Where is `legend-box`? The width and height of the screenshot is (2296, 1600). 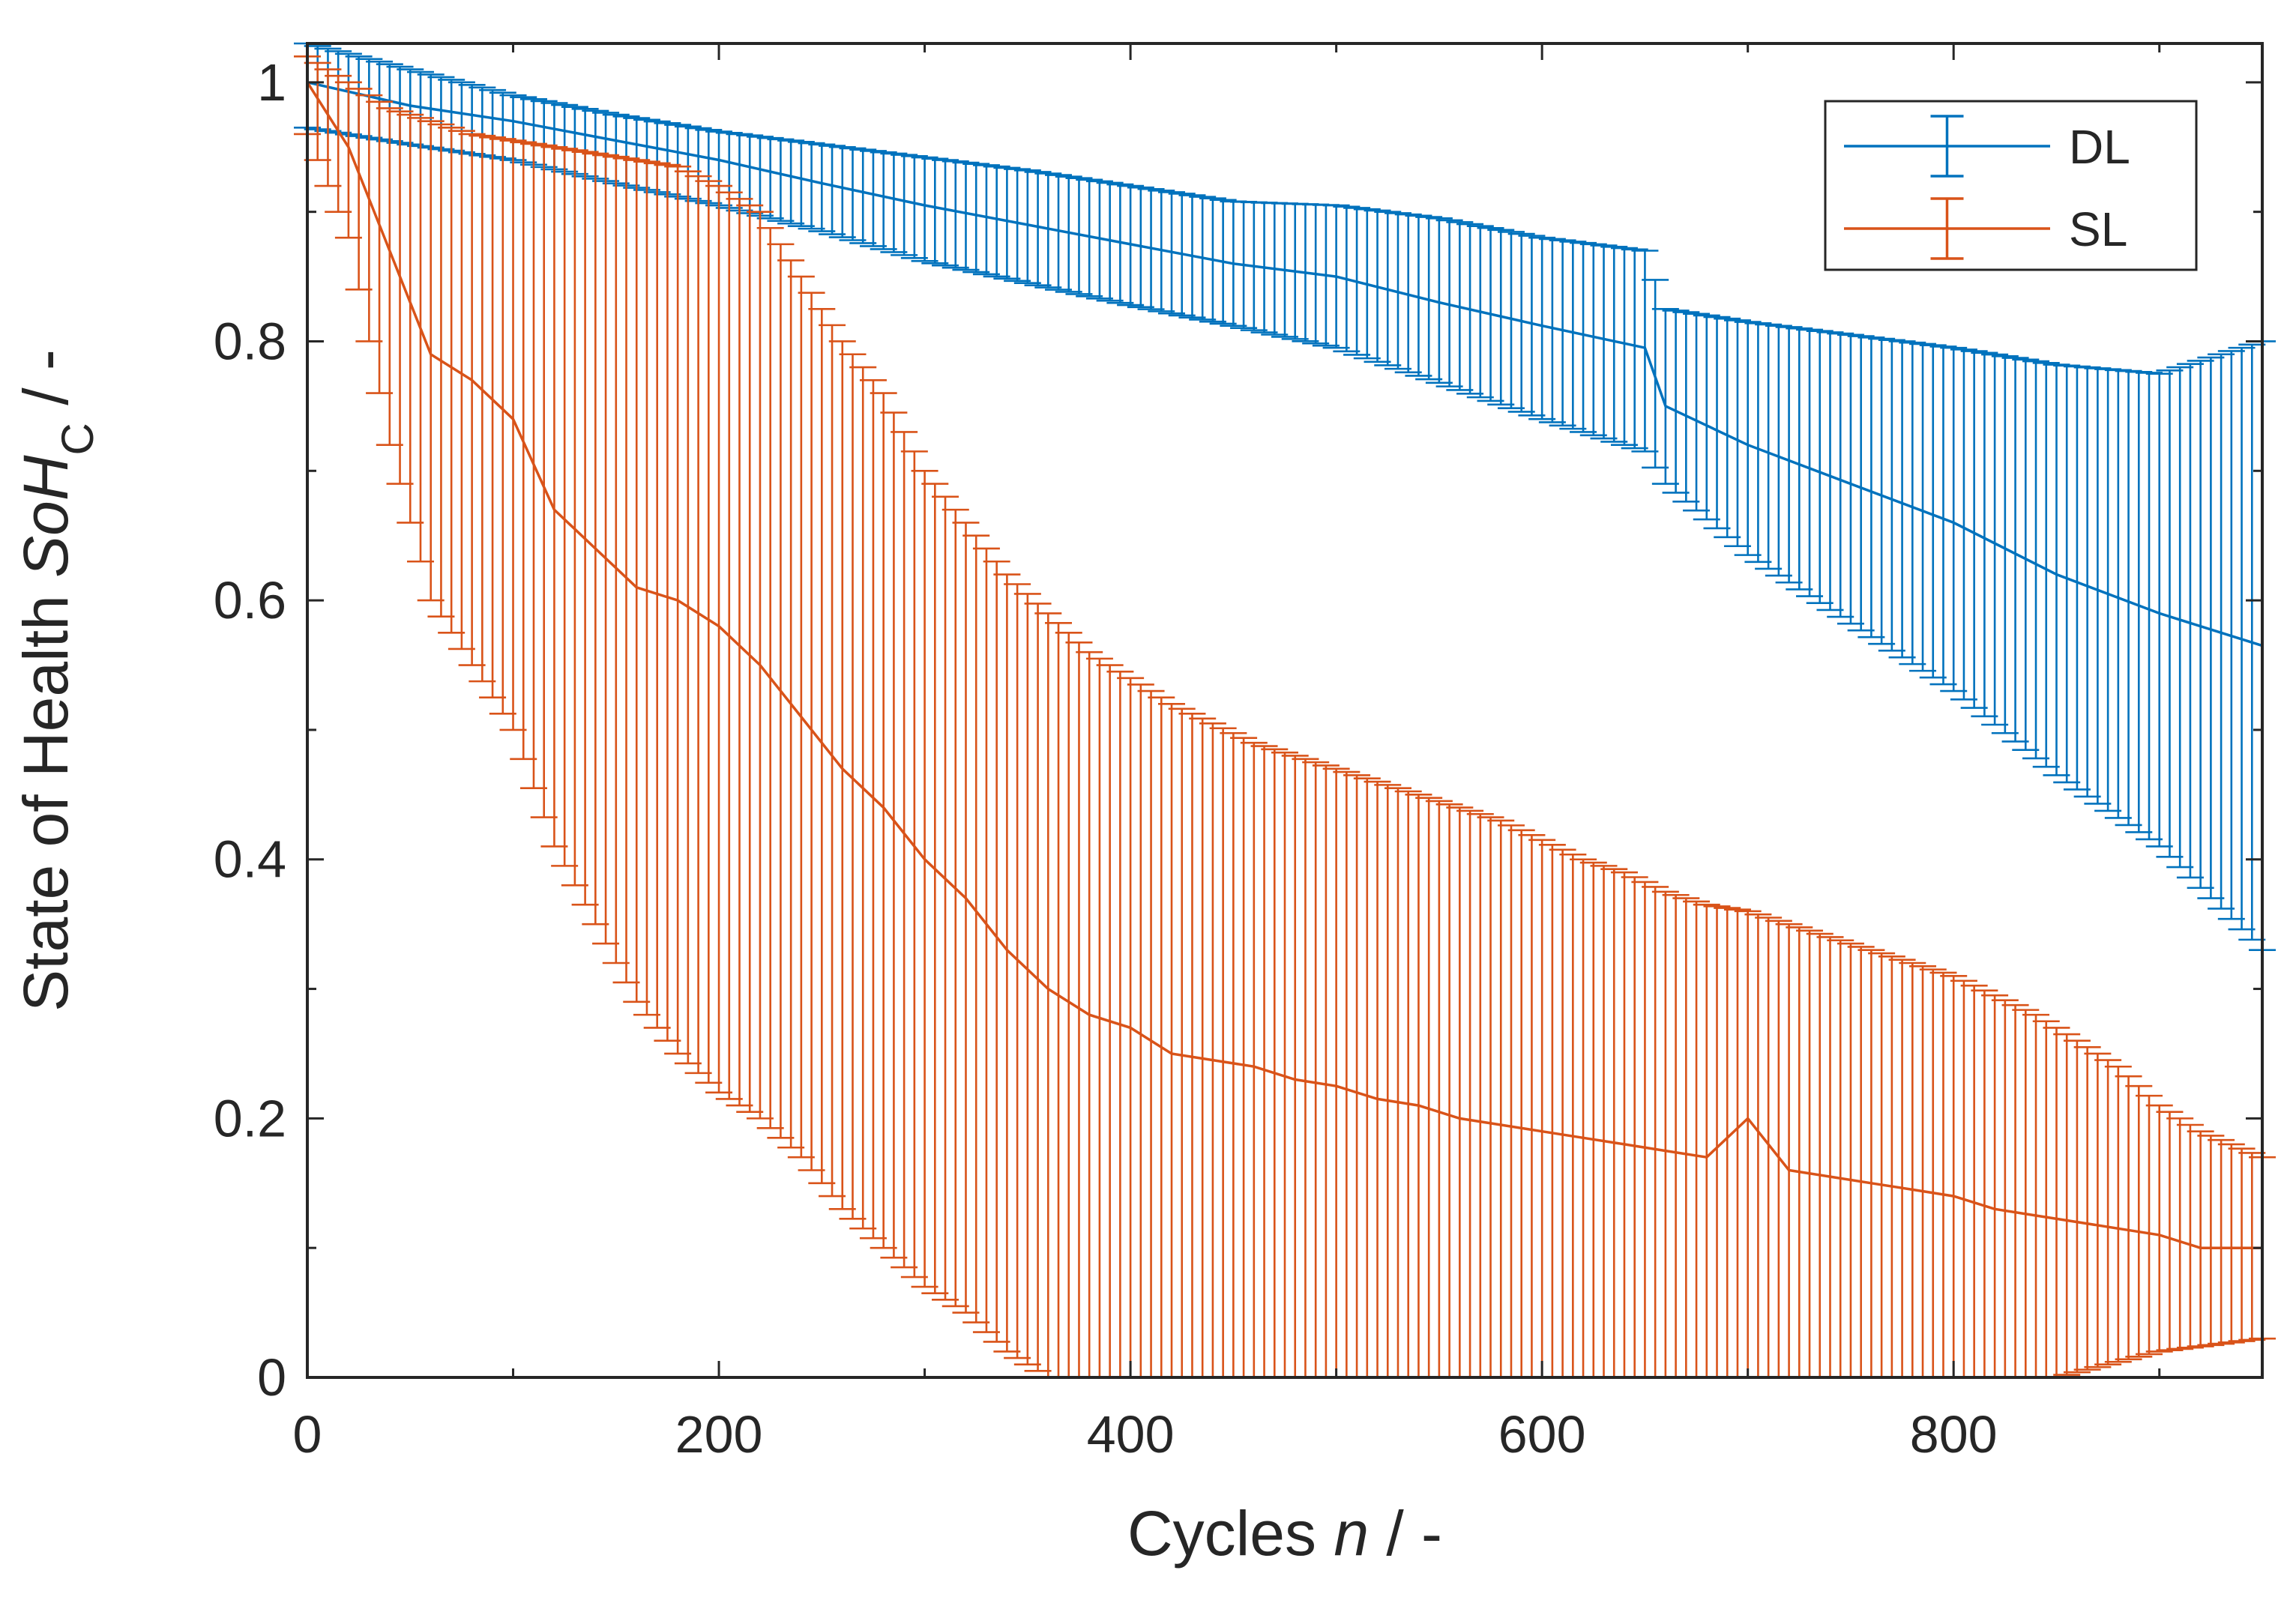
legend-box is located at coordinates (2011, 186).